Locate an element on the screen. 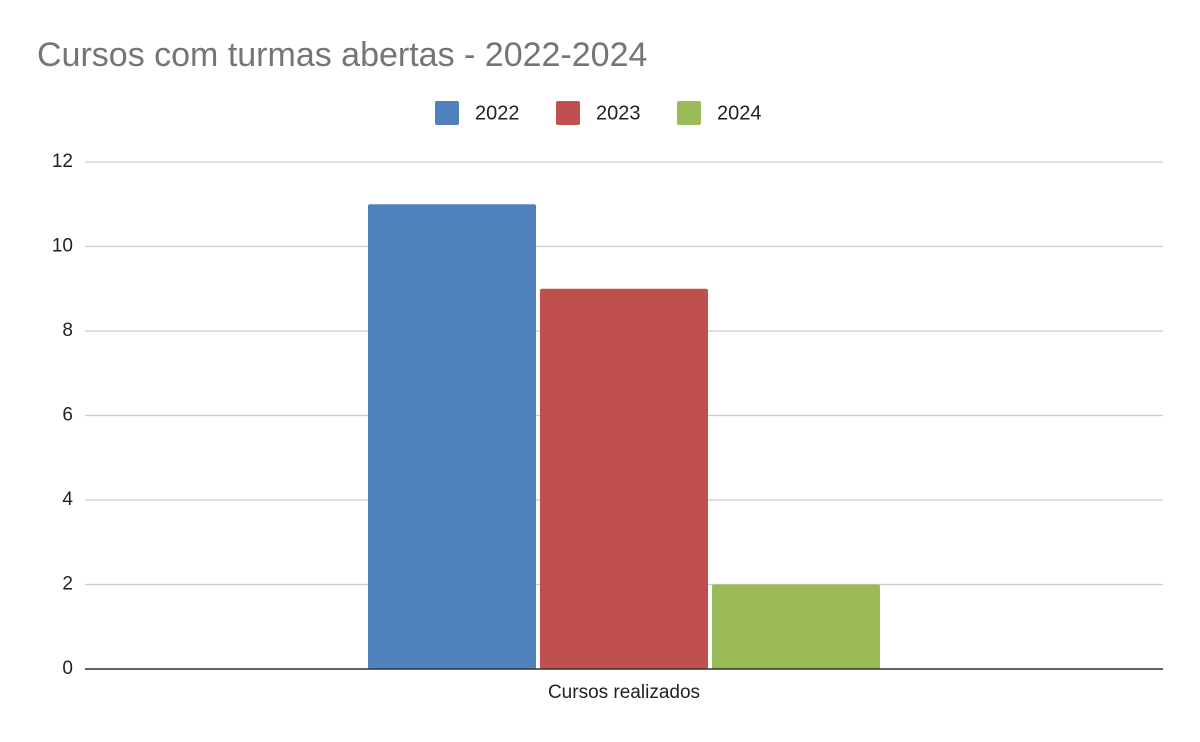 This screenshot has height=742, width=1200. y-tick-label: 8 is located at coordinates (67, 330).